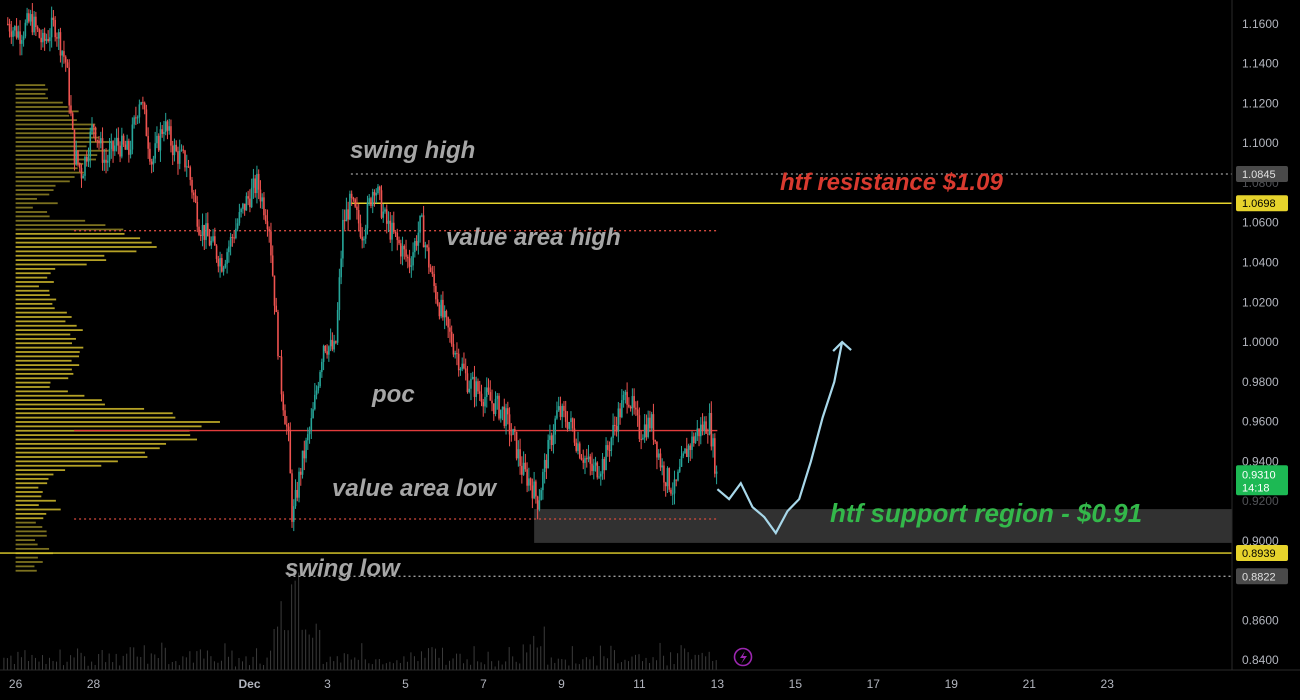  I want to click on price-tick-label: 1.1200, so click(1260, 103).